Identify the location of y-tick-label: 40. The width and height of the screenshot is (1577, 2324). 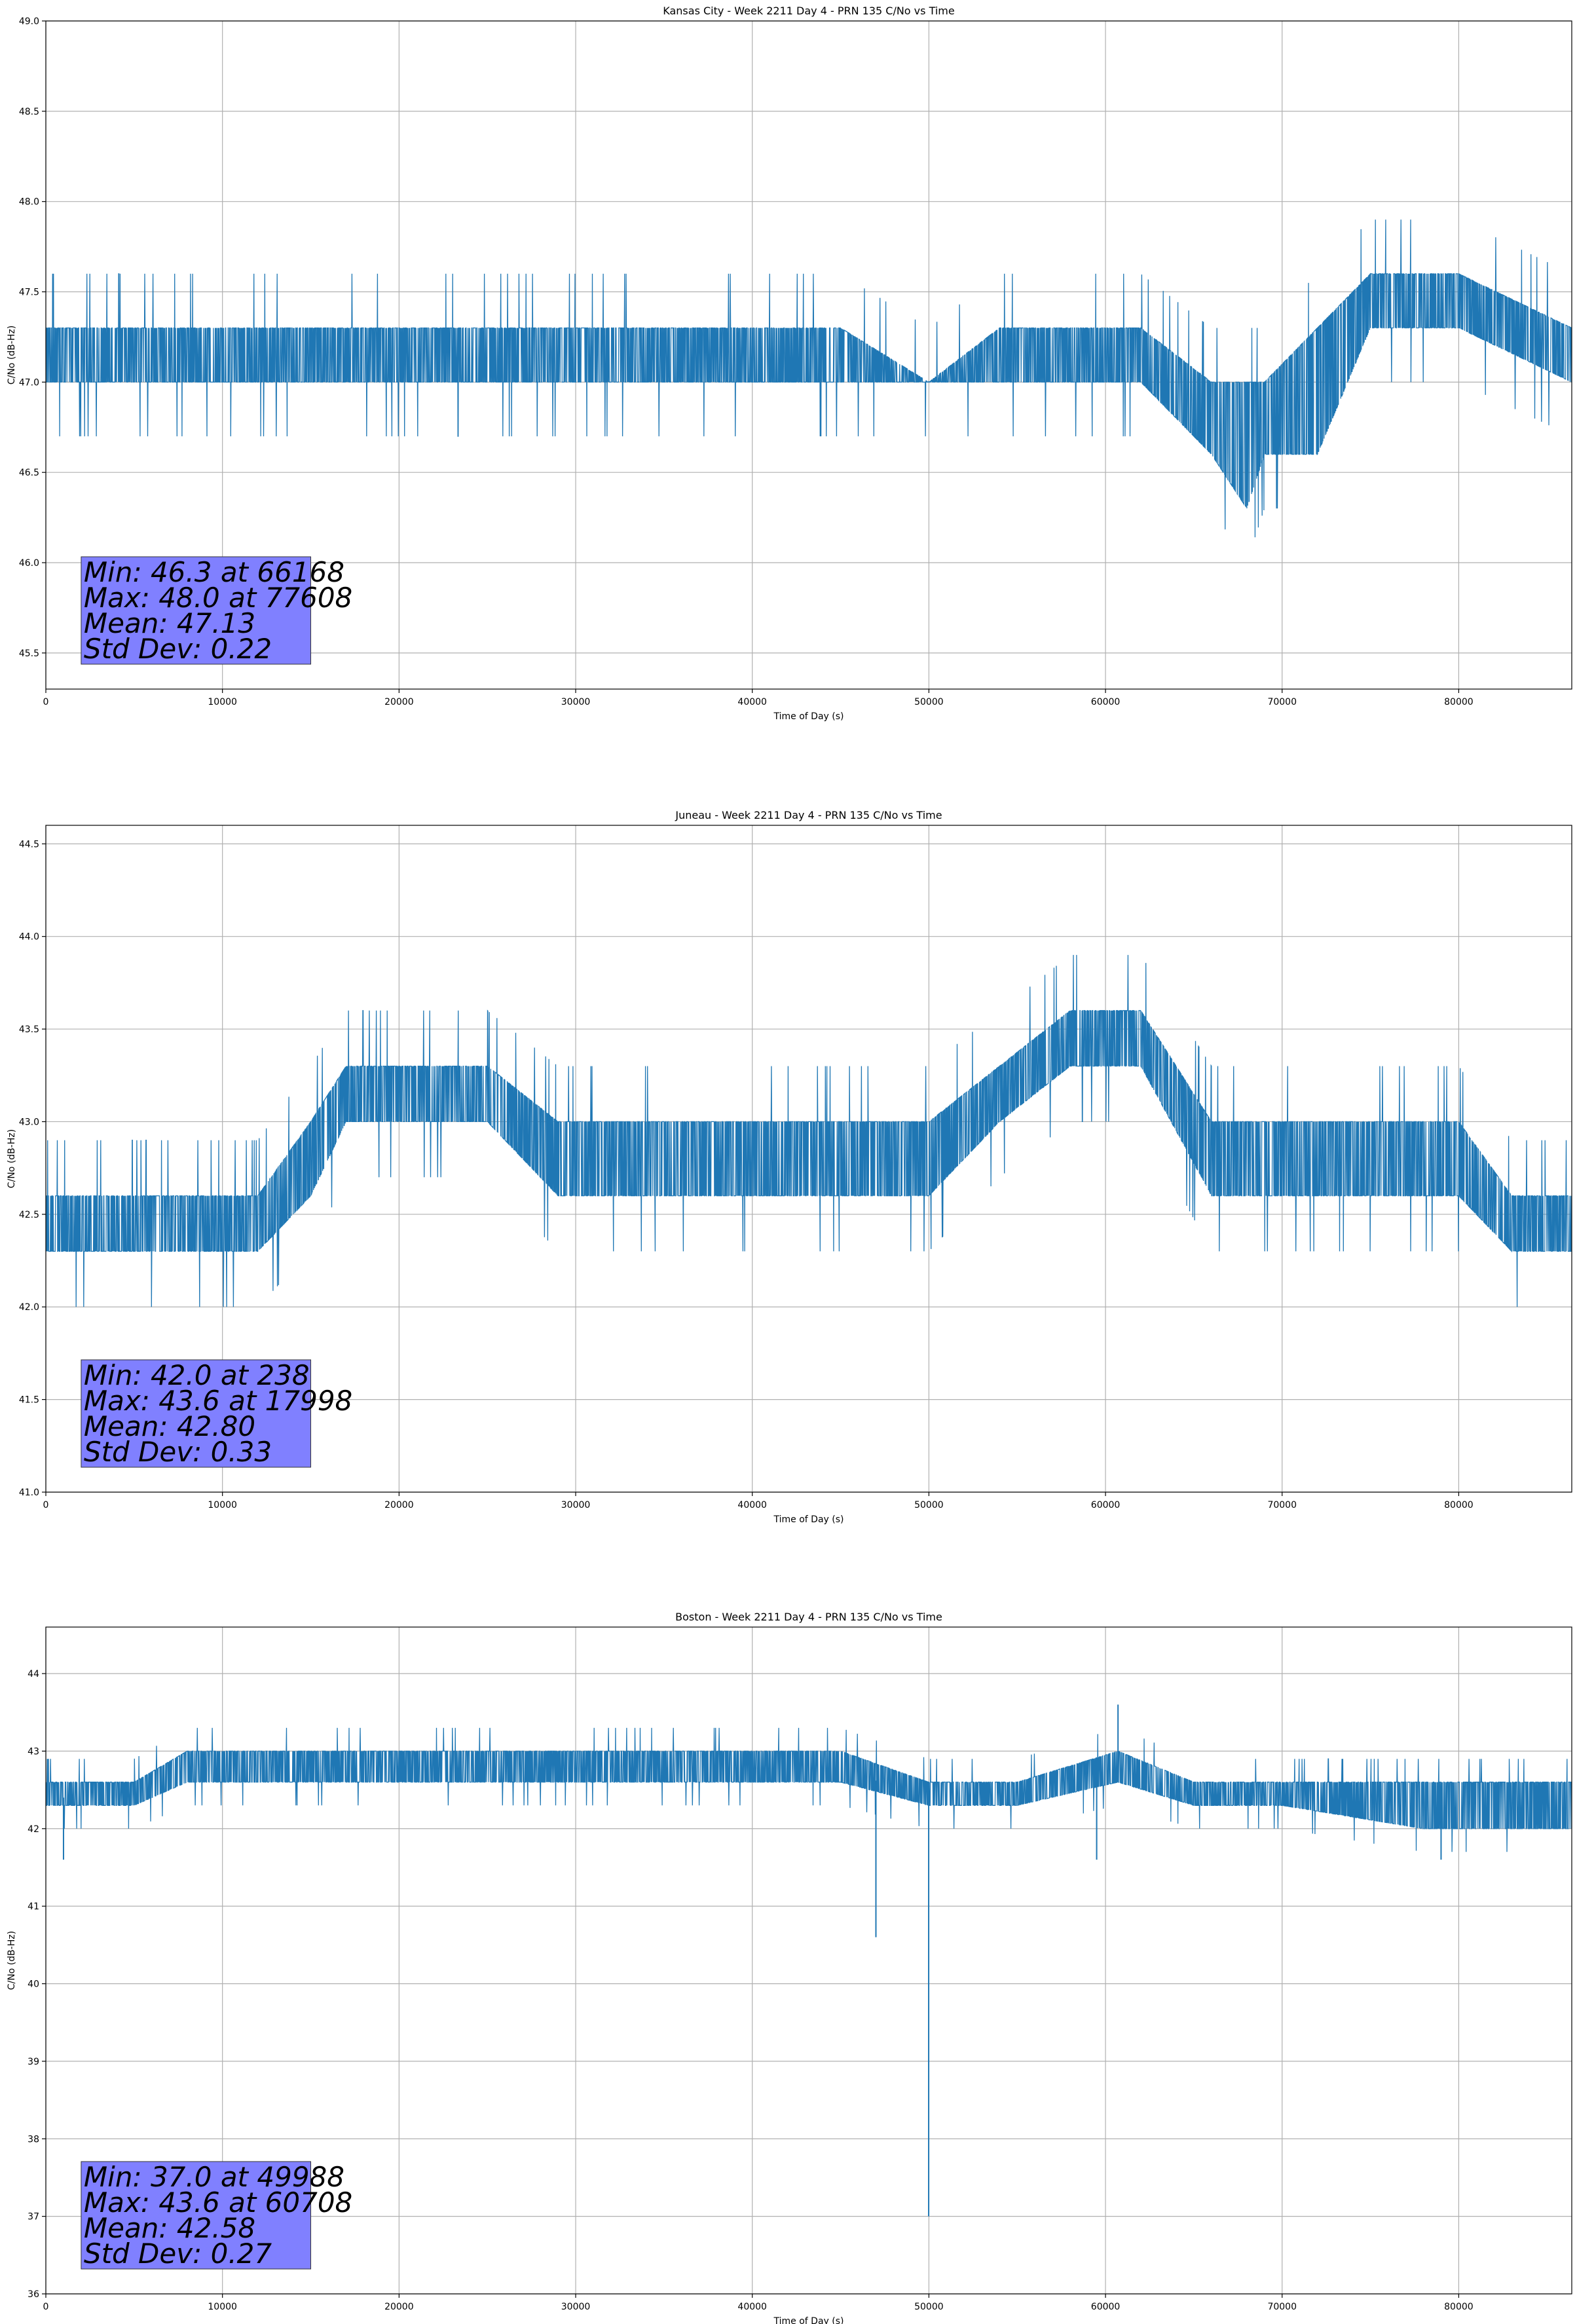
(33, 1984).